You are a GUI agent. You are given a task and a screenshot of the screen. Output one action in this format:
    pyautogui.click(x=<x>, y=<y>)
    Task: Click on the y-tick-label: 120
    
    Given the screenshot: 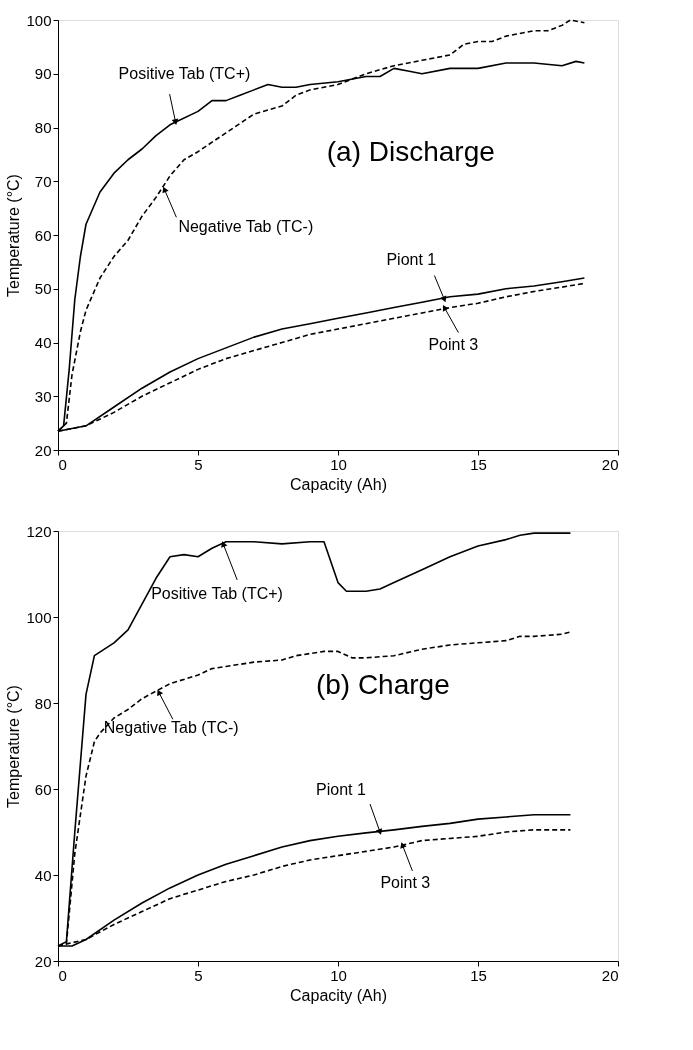 What is the action you would take?
    pyautogui.click(x=39, y=531)
    